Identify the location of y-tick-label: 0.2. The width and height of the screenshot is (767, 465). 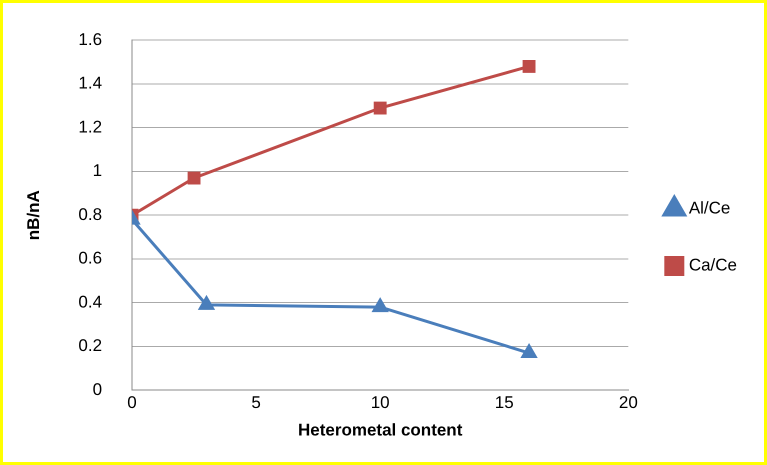
(90, 346).